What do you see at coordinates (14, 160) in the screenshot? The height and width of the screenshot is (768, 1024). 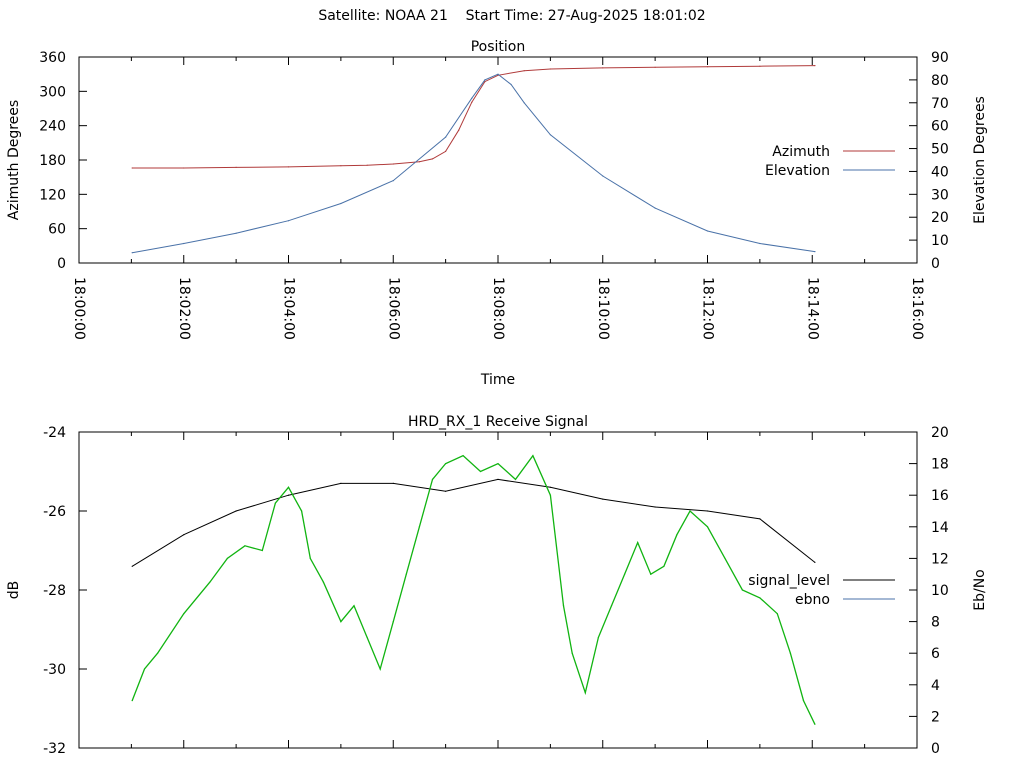 I see `y-axis-label: Azimuth Degrees` at bounding box center [14, 160].